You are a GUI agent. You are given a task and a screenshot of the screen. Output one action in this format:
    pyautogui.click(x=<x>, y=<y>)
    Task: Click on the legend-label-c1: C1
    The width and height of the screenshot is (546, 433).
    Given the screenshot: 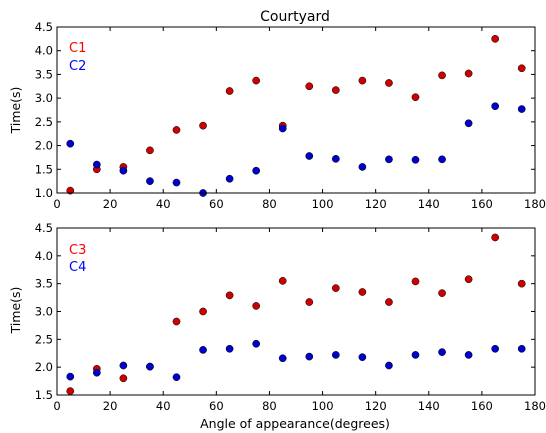 What is the action you would take?
    pyautogui.click(x=77, y=48)
    